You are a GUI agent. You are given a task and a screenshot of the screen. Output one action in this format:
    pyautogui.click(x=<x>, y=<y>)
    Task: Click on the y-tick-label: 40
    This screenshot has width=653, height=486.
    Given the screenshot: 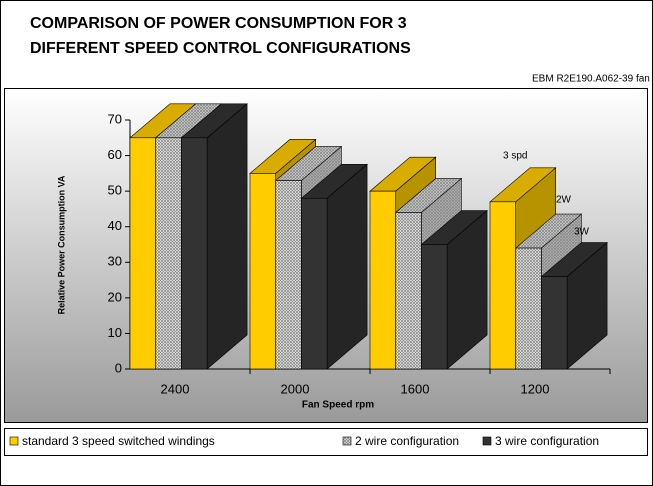 What is the action you would take?
    pyautogui.click(x=115, y=225)
    